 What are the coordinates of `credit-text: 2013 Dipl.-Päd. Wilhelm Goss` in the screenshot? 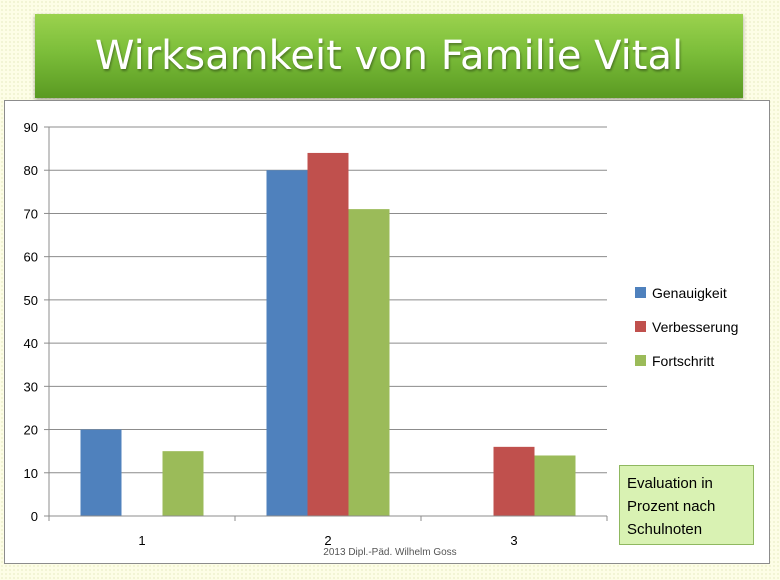 It's located at (390, 552).